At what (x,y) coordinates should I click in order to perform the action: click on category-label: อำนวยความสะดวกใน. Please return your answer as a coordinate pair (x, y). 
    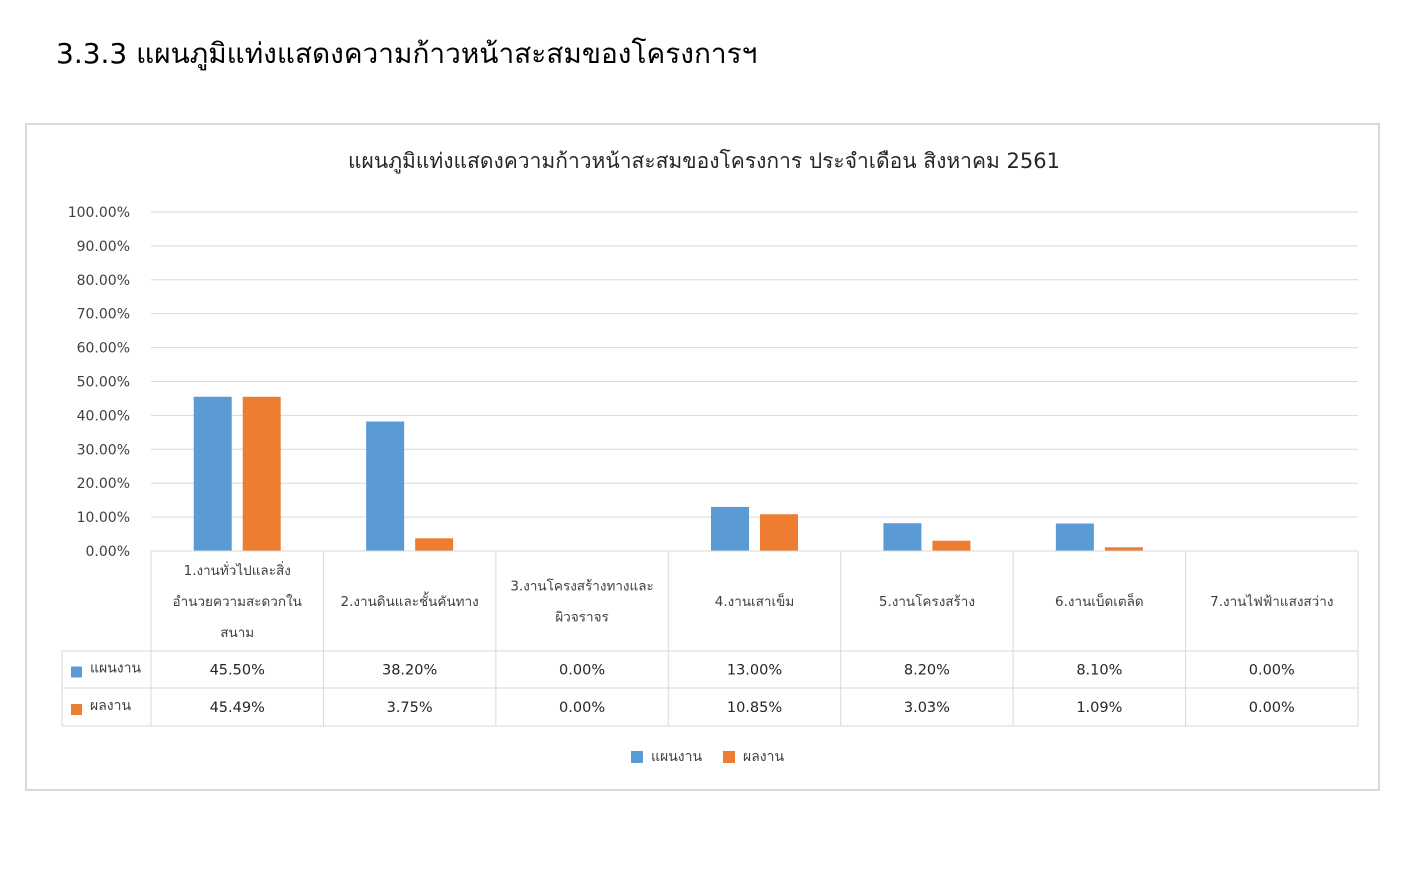
    Looking at the image, I should click on (237, 601).